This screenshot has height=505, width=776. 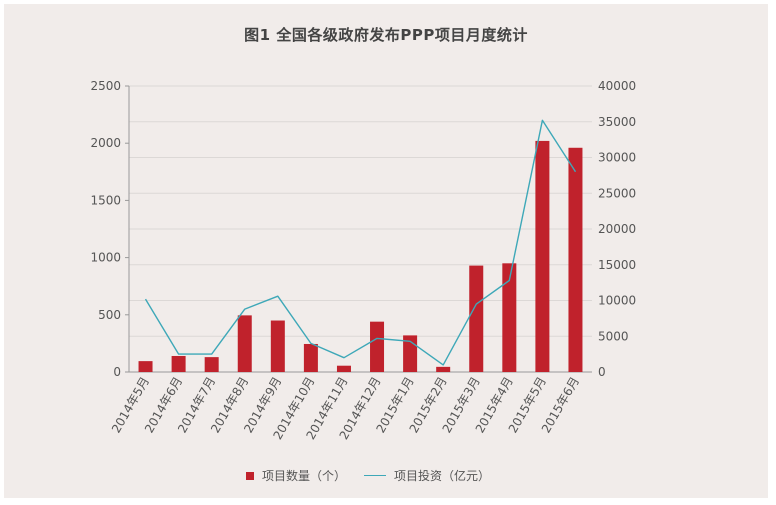 I want to click on y-left-tick-label: 0, so click(x=117, y=372).